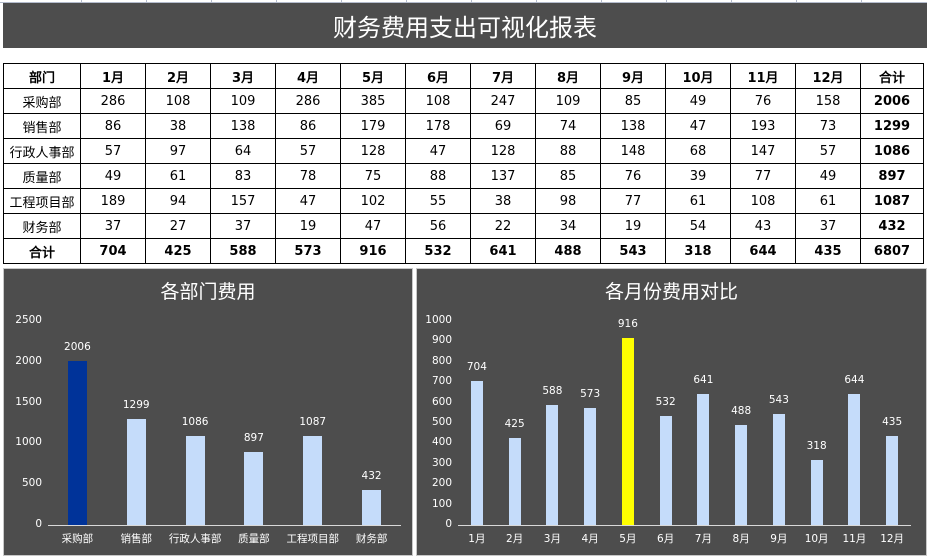  Describe the element at coordinates (438, 251) in the screenshot. I see `value-cell: 532` at that location.